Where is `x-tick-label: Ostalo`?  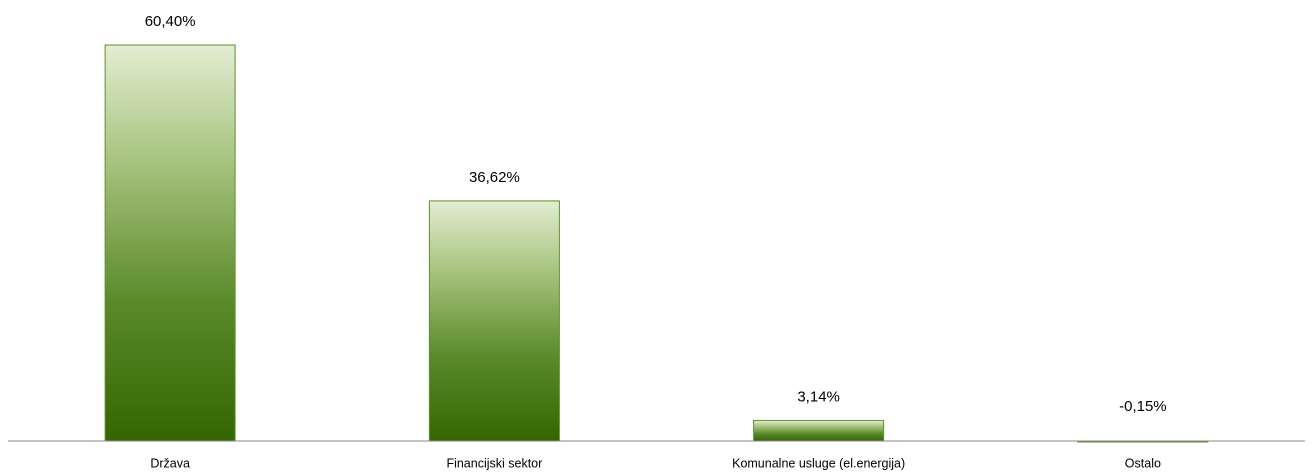
x-tick-label: Ostalo is located at coordinates (1143, 463).